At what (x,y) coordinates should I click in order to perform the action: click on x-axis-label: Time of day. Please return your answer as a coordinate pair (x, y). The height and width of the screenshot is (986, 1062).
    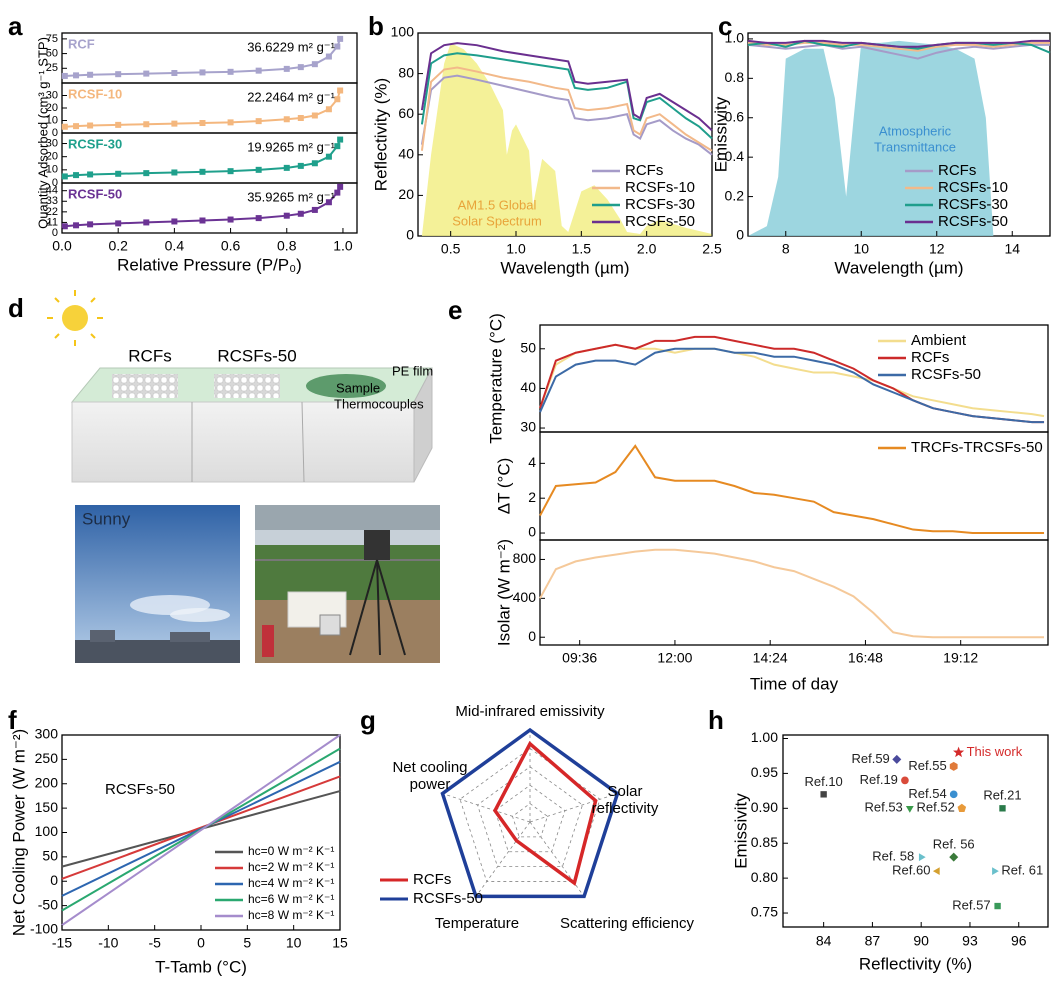
    Looking at the image, I should click on (794, 683).